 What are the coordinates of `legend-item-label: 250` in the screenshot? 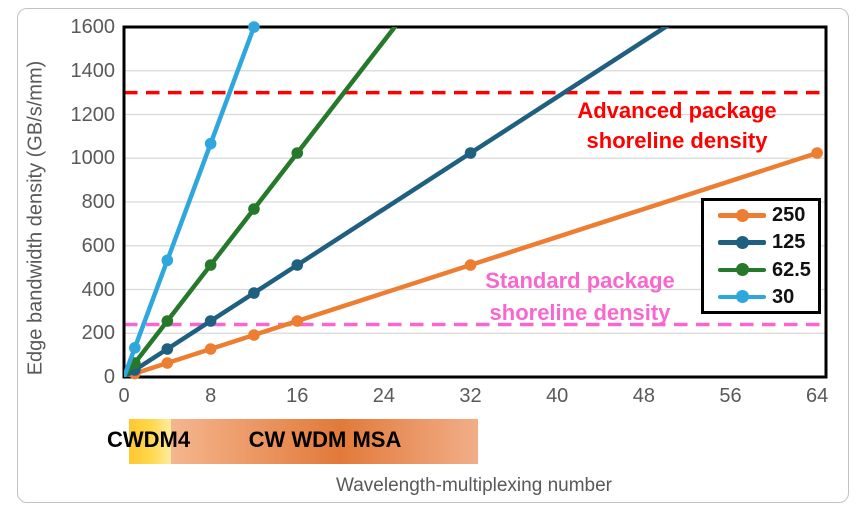 It's located at (789, 215).